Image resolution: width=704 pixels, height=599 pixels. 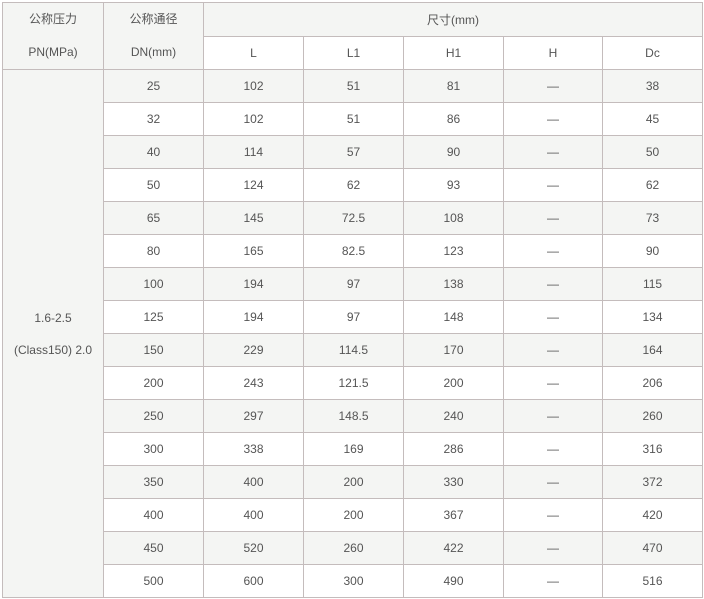 I want to click on cell-dn: 300, so click(x=153, y=449).